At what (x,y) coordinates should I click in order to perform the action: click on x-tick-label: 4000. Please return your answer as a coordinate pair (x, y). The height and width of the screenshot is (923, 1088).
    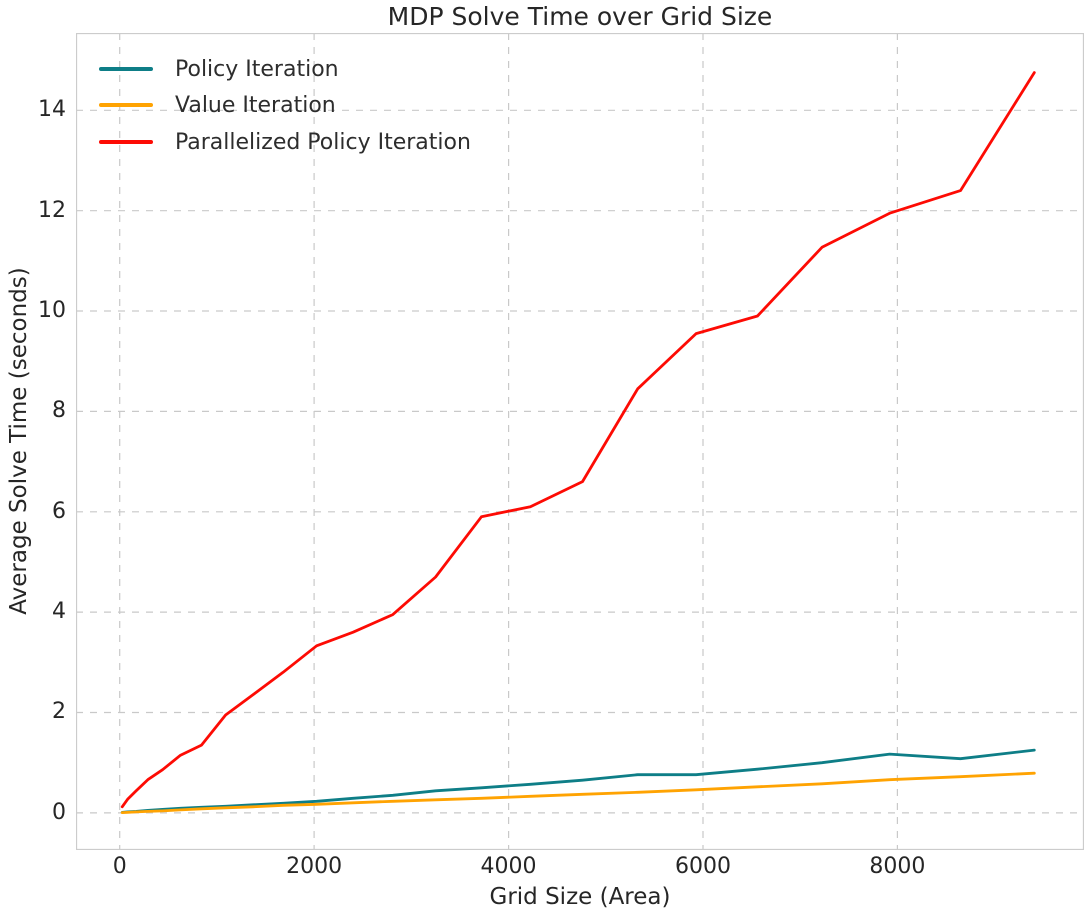
    Looking at the image, I should click on (508, 866).